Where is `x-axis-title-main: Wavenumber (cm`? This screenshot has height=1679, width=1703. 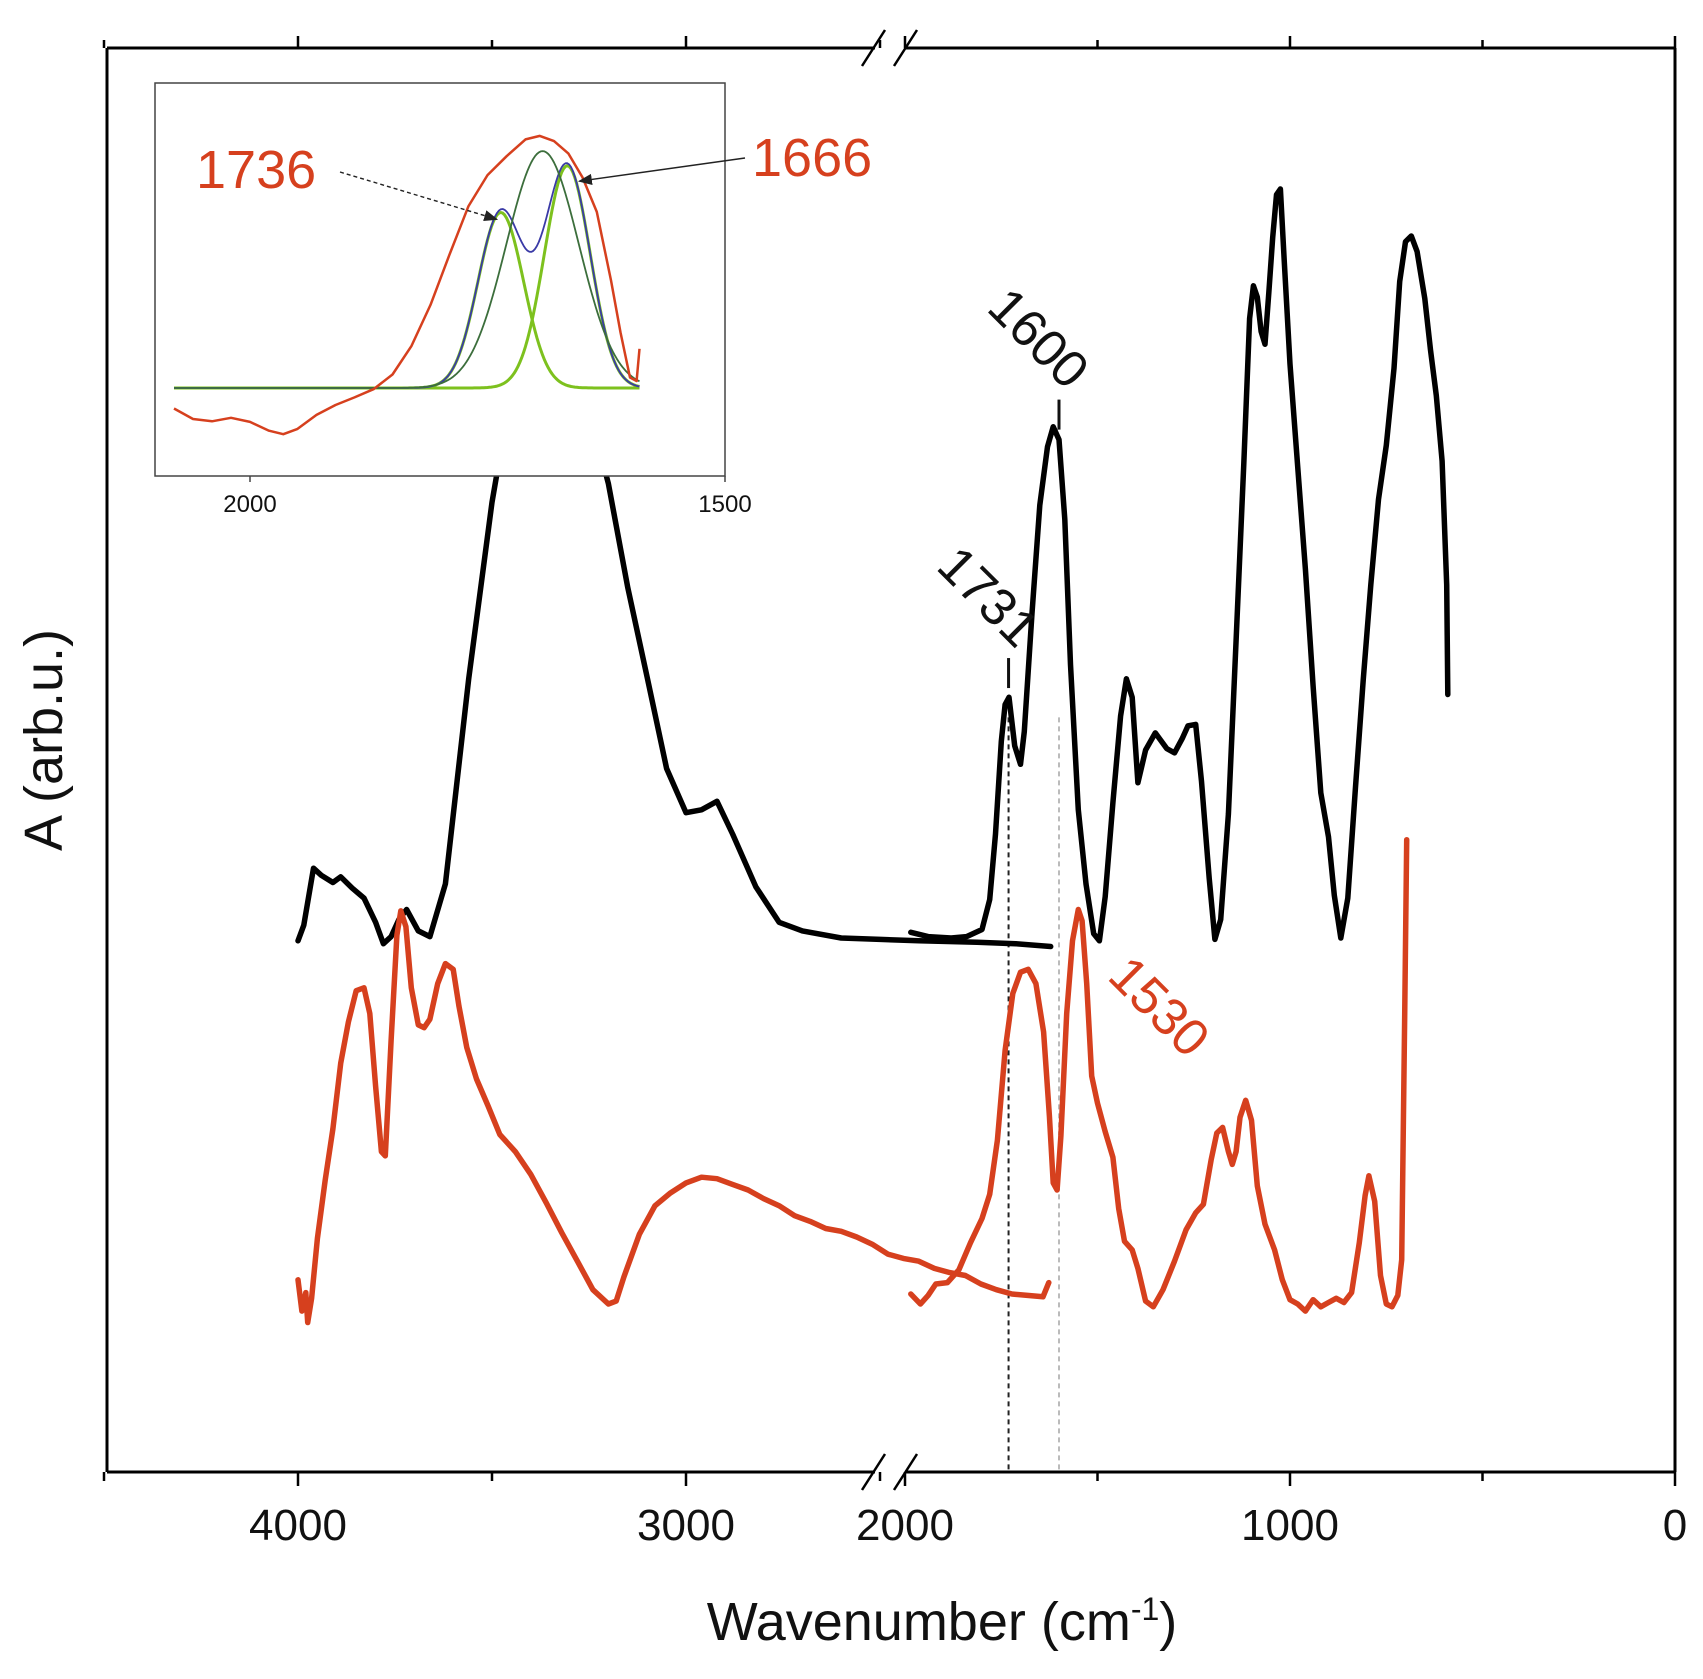 x-axis-title-main: Wavenumber (cm is located at coordinates (919, 1622).